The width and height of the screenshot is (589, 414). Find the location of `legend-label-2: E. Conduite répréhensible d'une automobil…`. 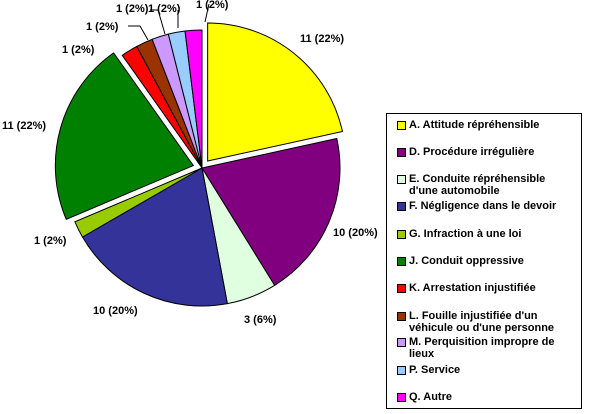

legend-label-2: E. Conduite répréhensible d'une automobil… is located at coordinates (477, 185).